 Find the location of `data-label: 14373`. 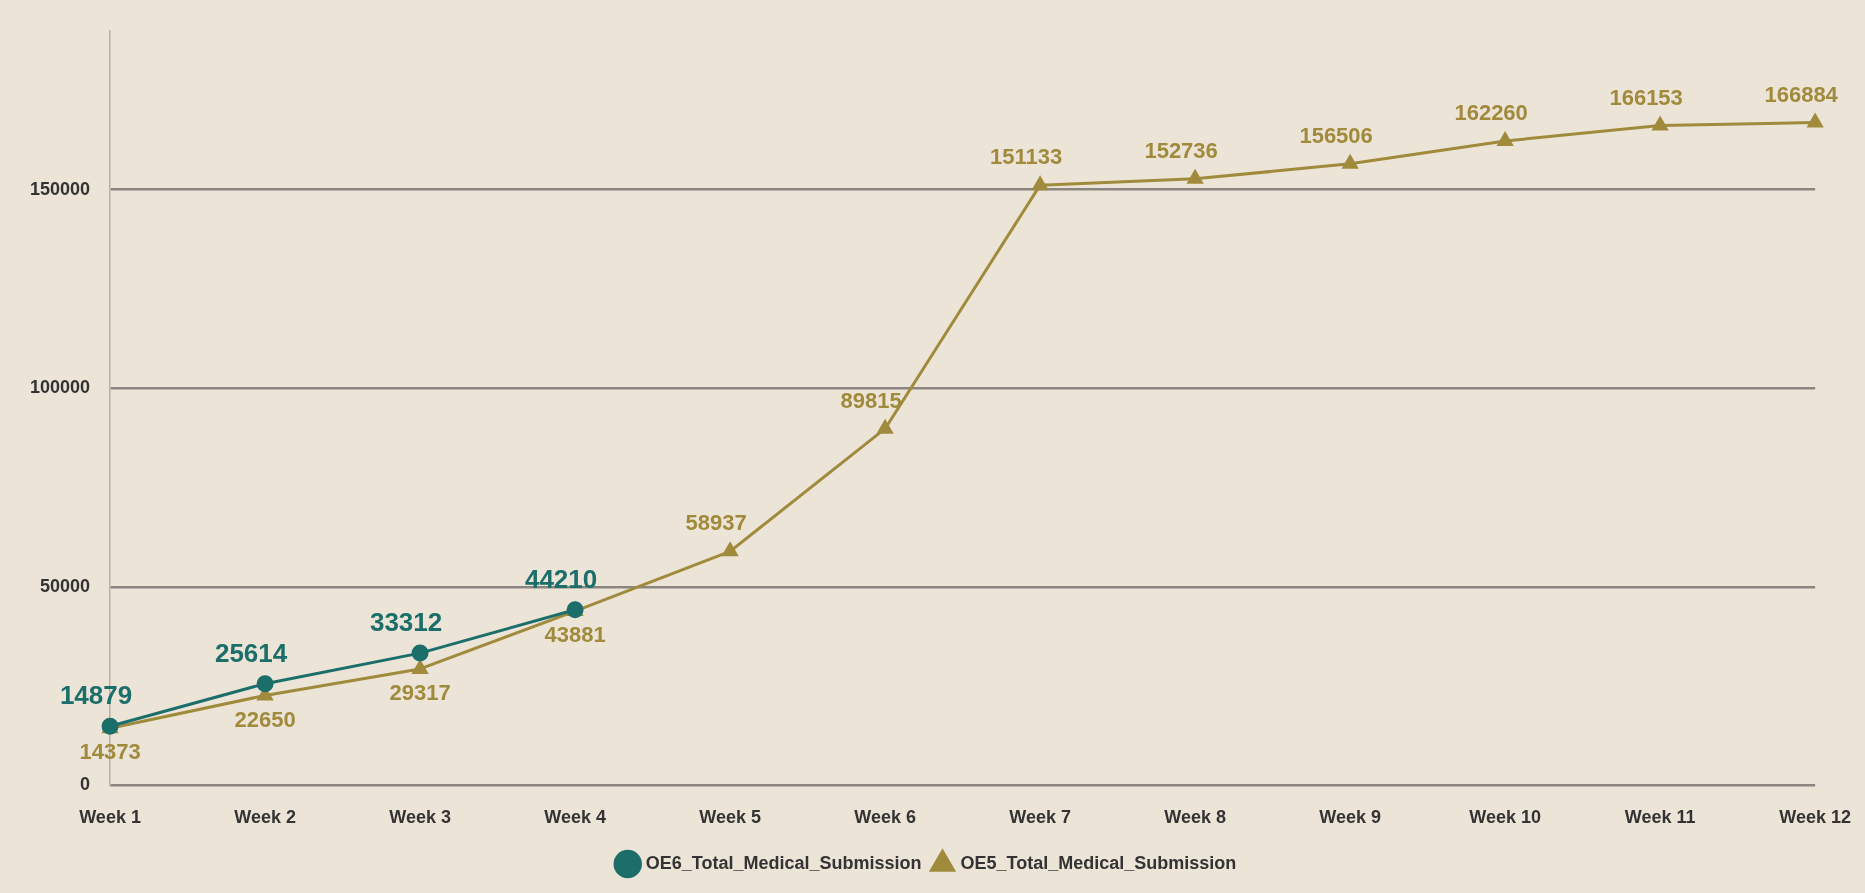

data-label: 14373 is located at coordinates (110, 752).